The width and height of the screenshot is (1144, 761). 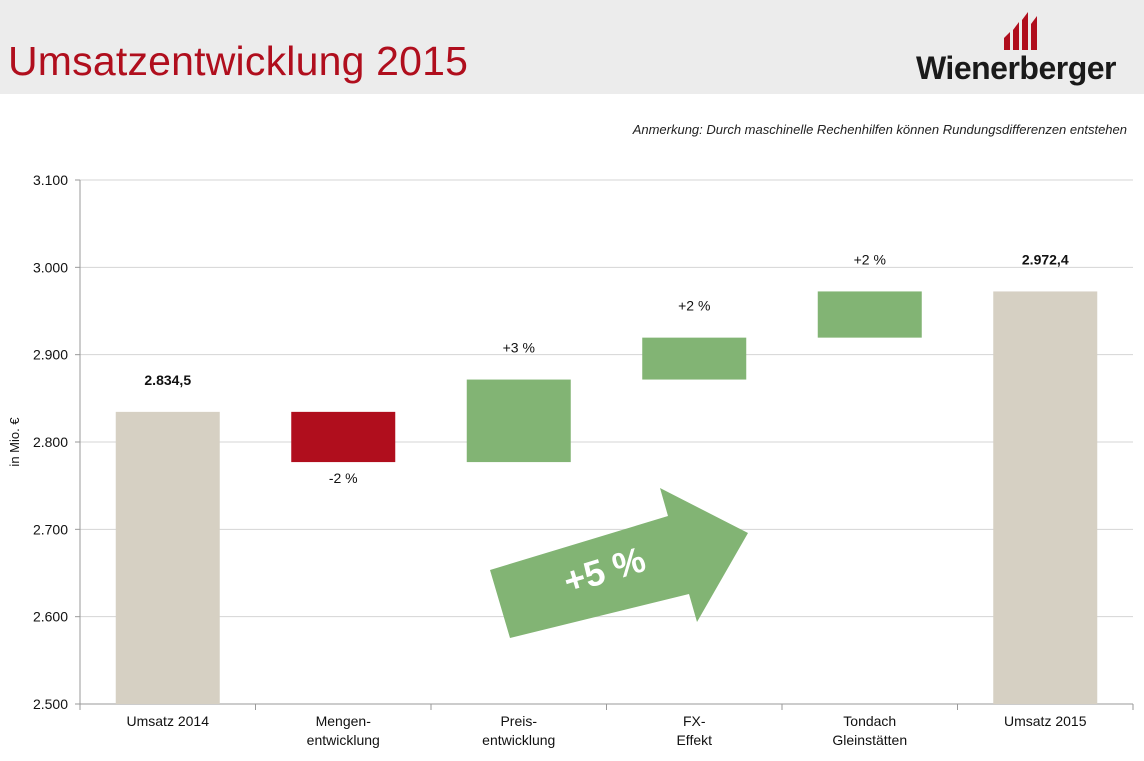 I want to click on x-category-label: Gleinstätten, so click(x=869, y=740).